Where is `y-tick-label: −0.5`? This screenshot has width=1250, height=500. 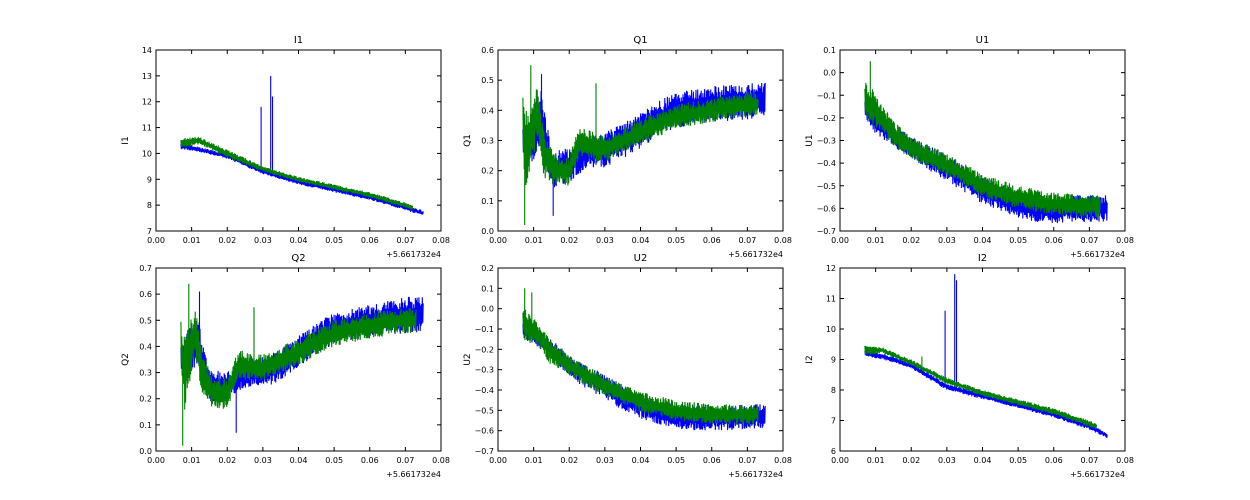 y-tick-label: −0.5 is located at coordinates (826, 186).